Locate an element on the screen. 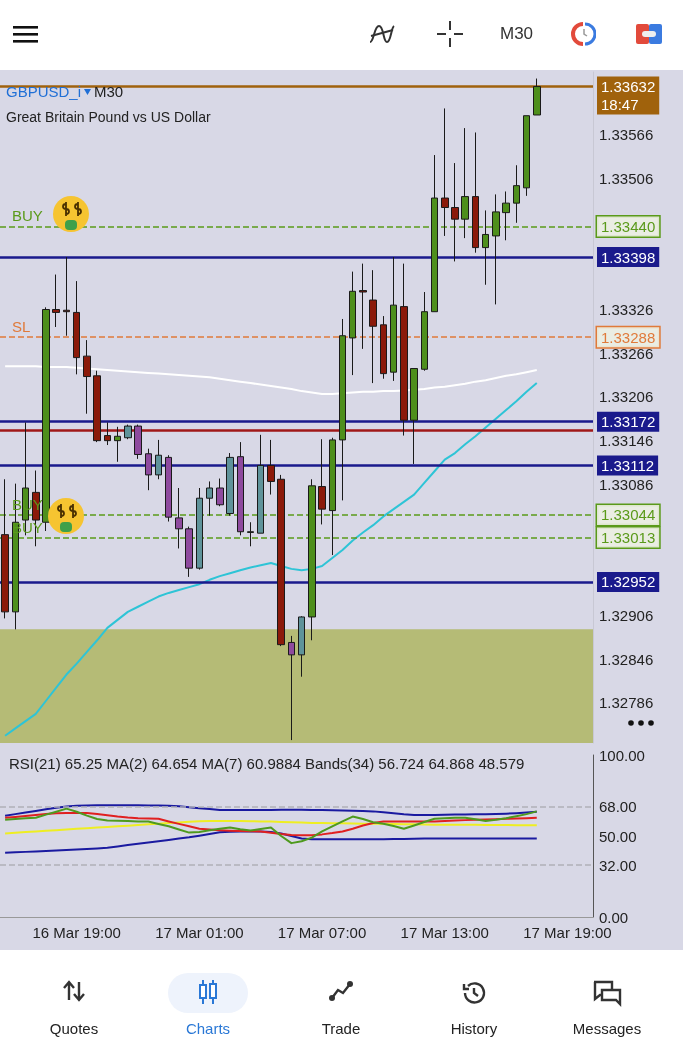  text: Great Britain Pound vs US Dollar is located at coordinates (108, 117).